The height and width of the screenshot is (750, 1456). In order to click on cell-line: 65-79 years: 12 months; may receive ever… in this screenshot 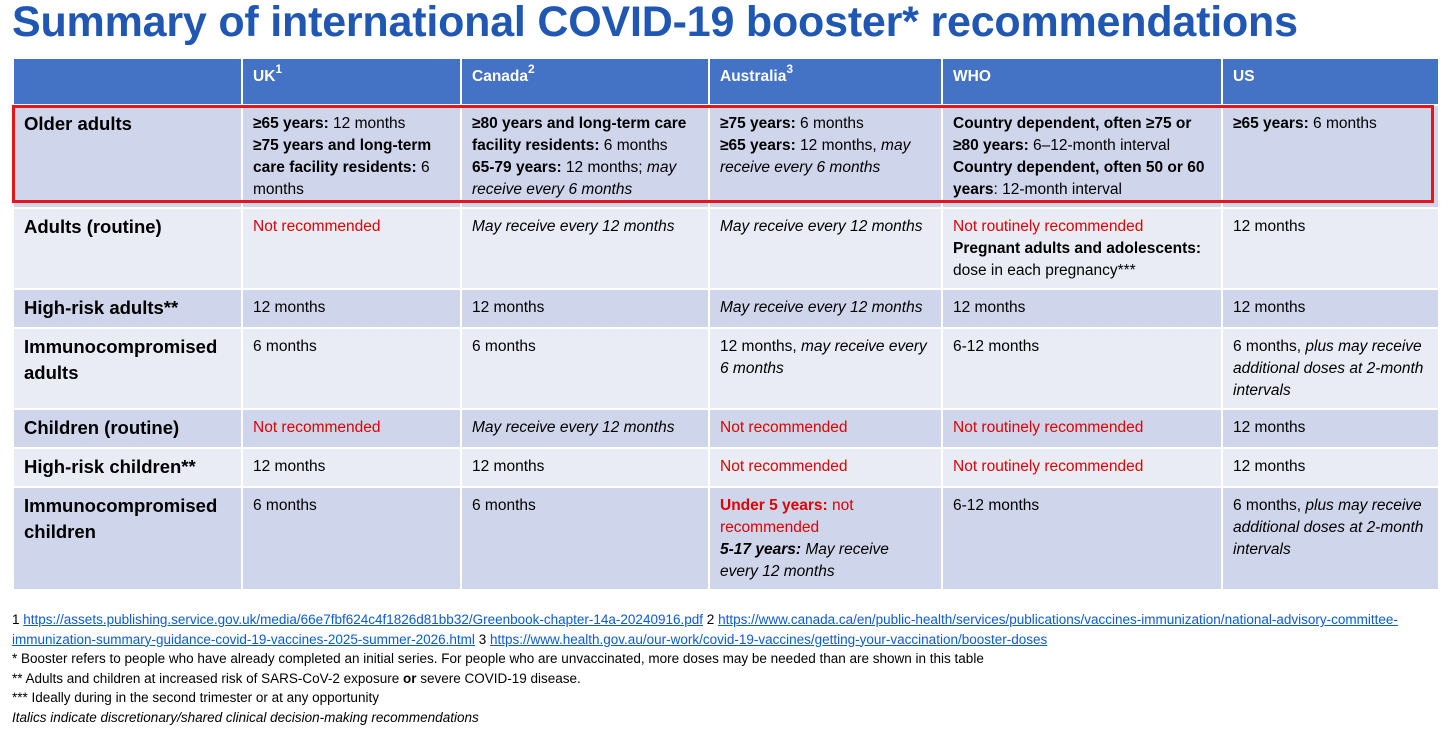, I will do `click(585, 179)`.